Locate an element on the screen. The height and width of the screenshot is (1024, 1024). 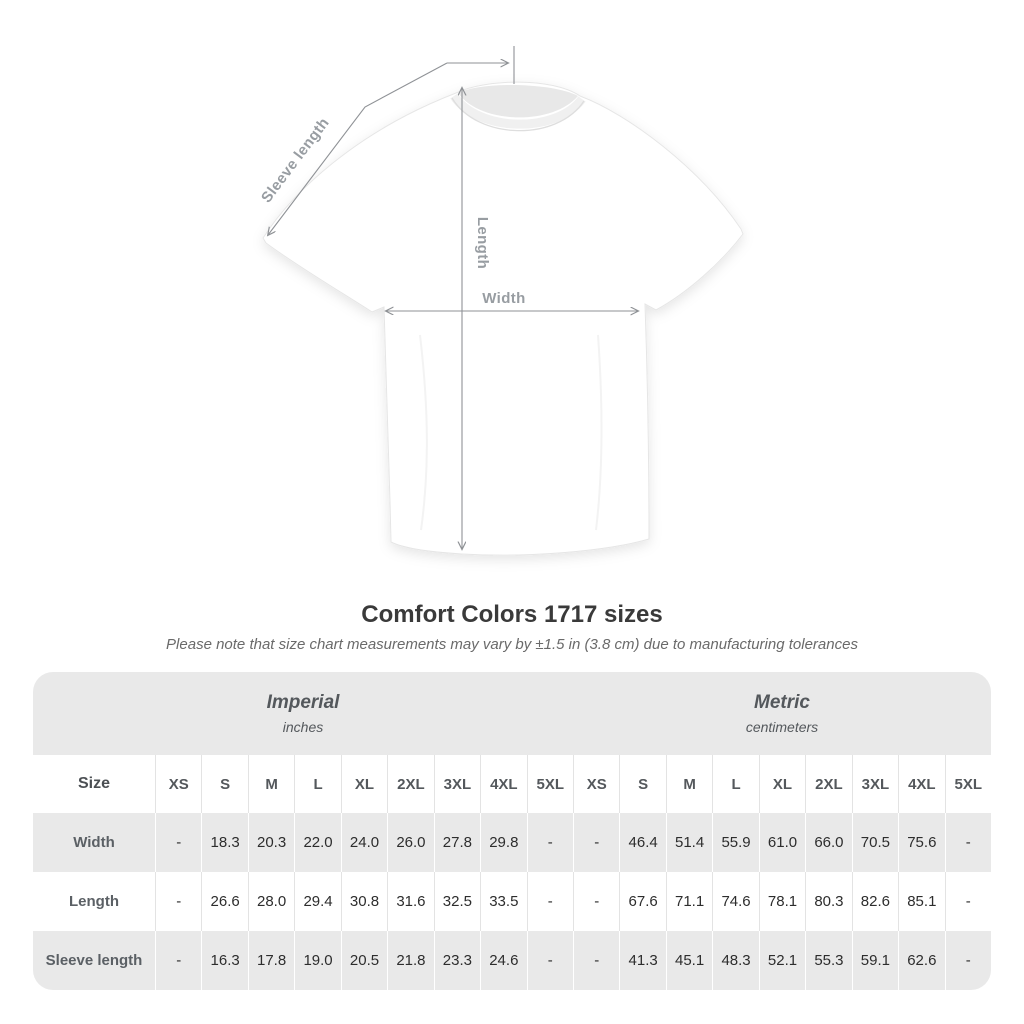
size-header-metric-2xl: 2XL is located at coordinates (828, 784).